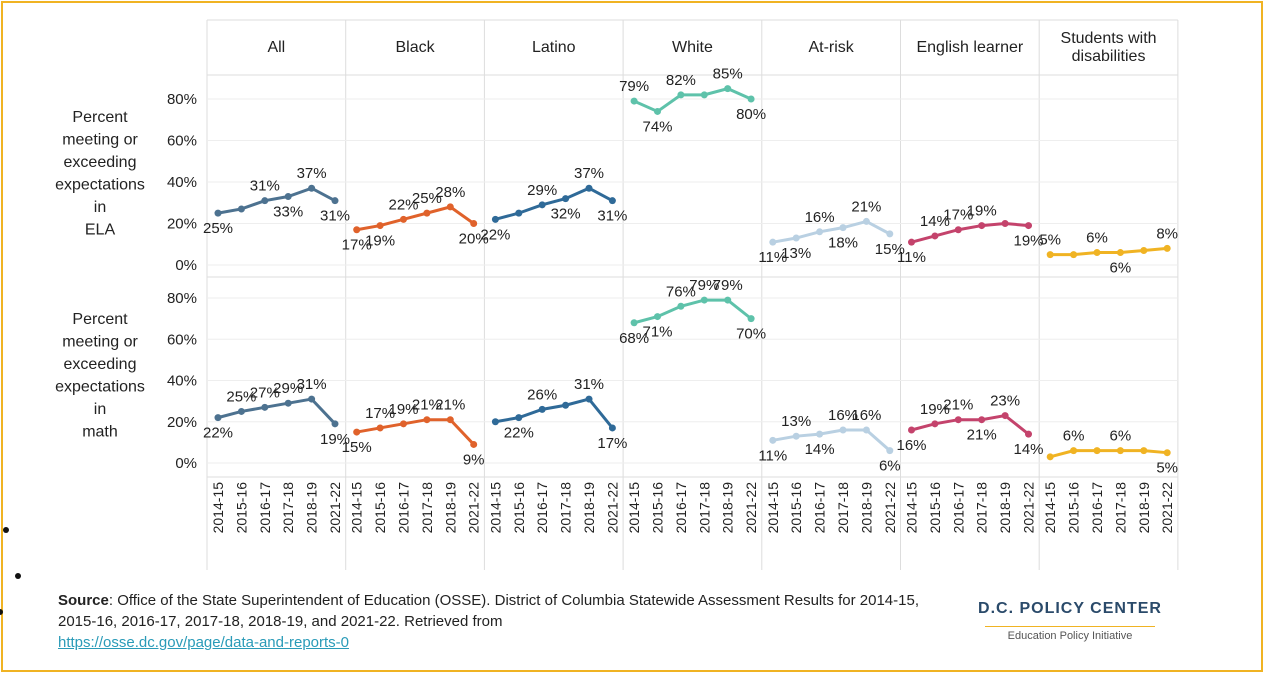  What do you see at coordinates (265, 392) in the screenshot?
I see `data-label: 27%` at bounding box center [265, 392].